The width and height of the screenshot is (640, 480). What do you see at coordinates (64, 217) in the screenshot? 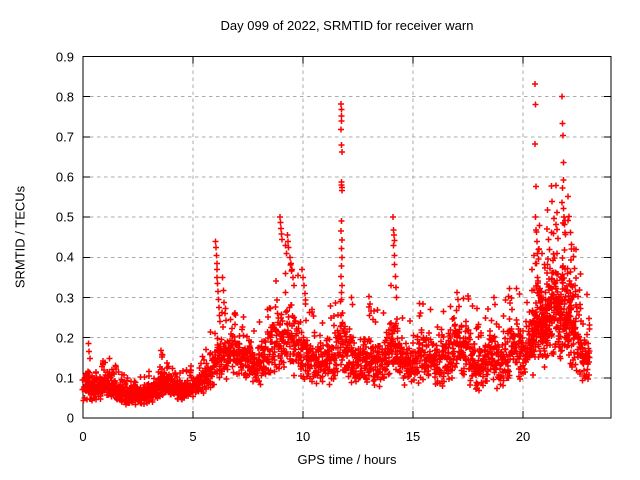
I see `y-tick-label: 0.5` at bounding box center [64, 217].